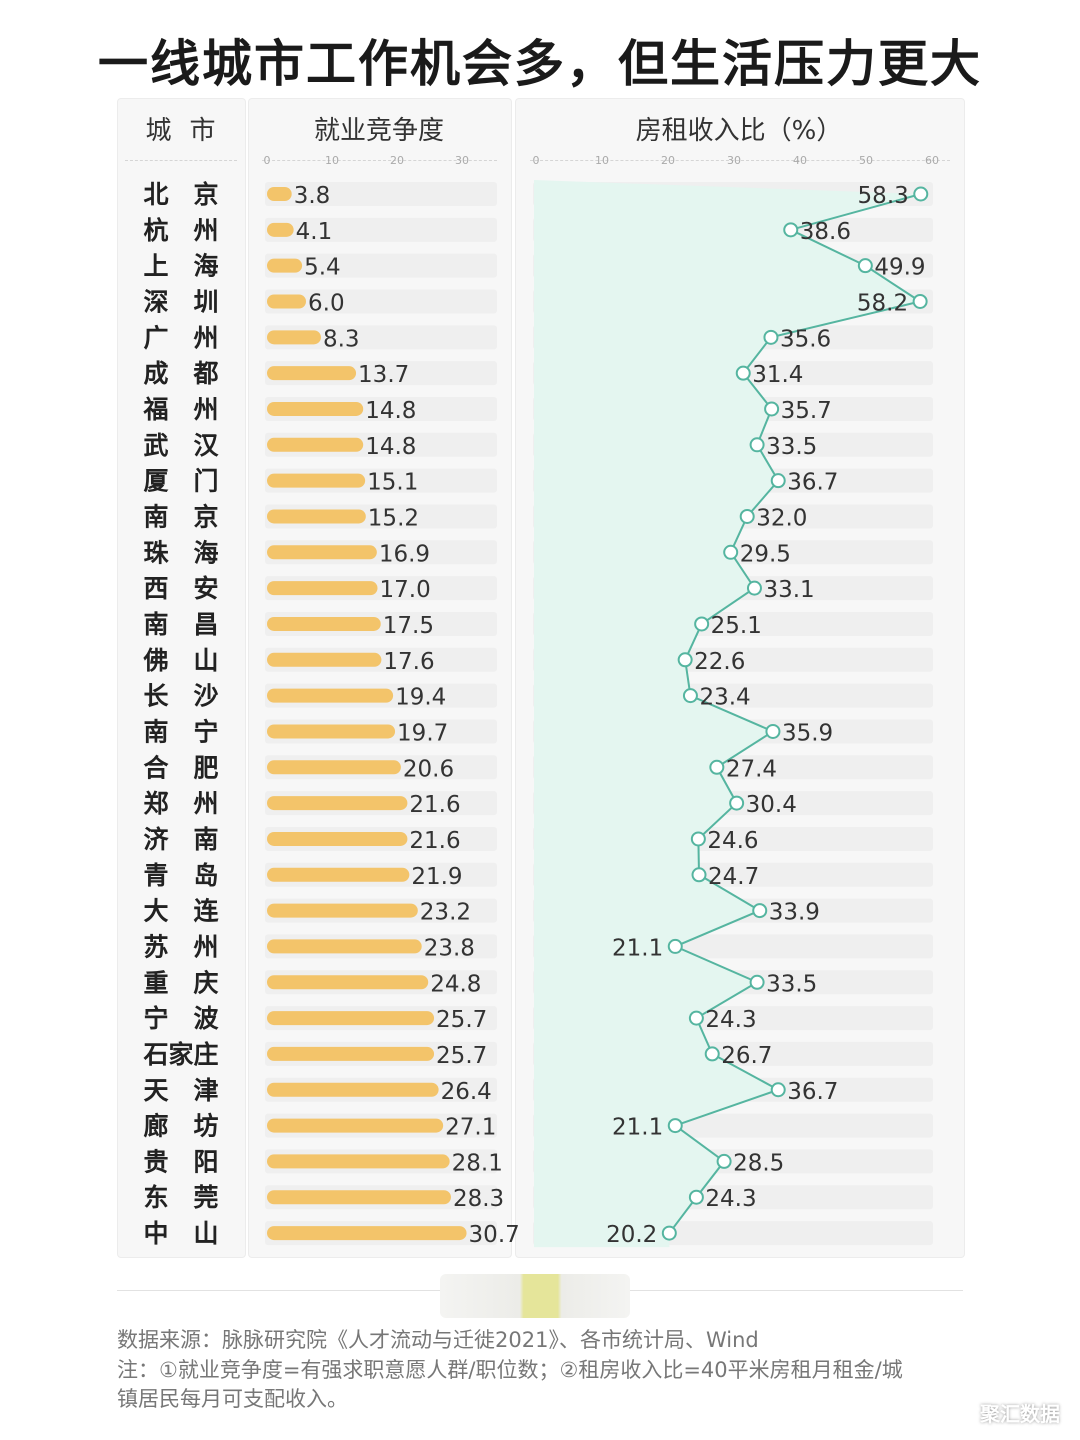 This screenshot has height=1440, width=1080. I want to click on city-label-char: 郑, so click(155, 803).